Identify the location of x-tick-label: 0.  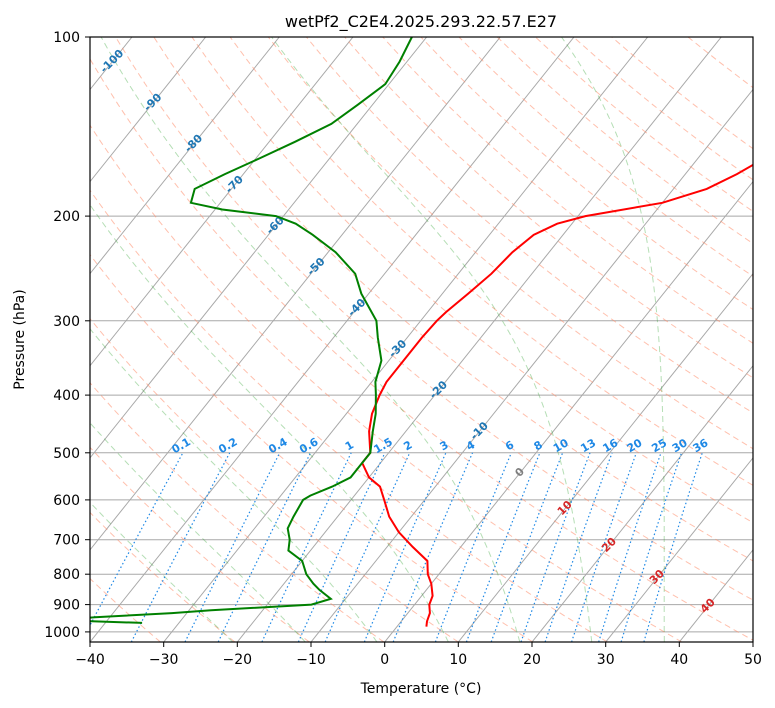
(384, 660).